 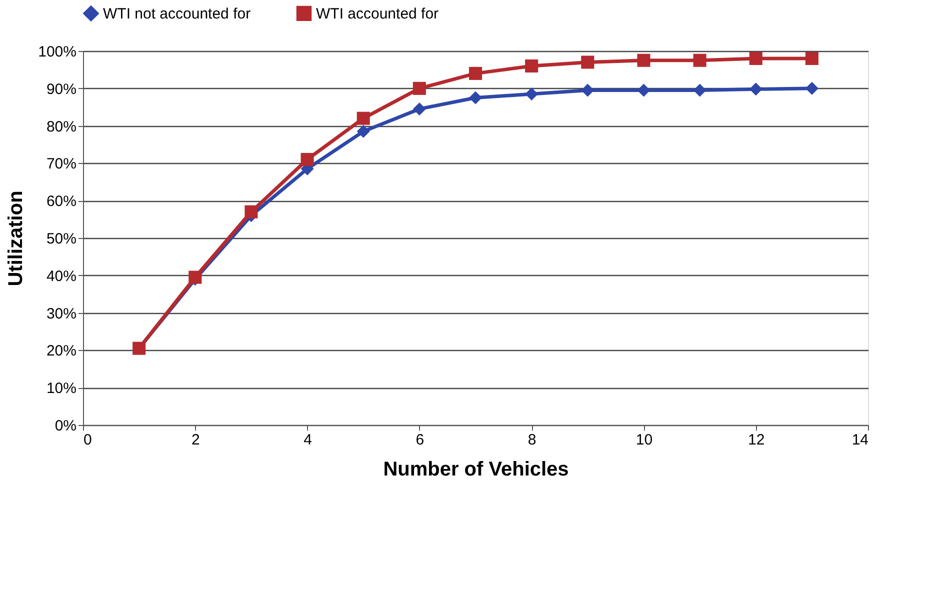 I want to click on x-tick-label: 12, so click(x=756, y=440).